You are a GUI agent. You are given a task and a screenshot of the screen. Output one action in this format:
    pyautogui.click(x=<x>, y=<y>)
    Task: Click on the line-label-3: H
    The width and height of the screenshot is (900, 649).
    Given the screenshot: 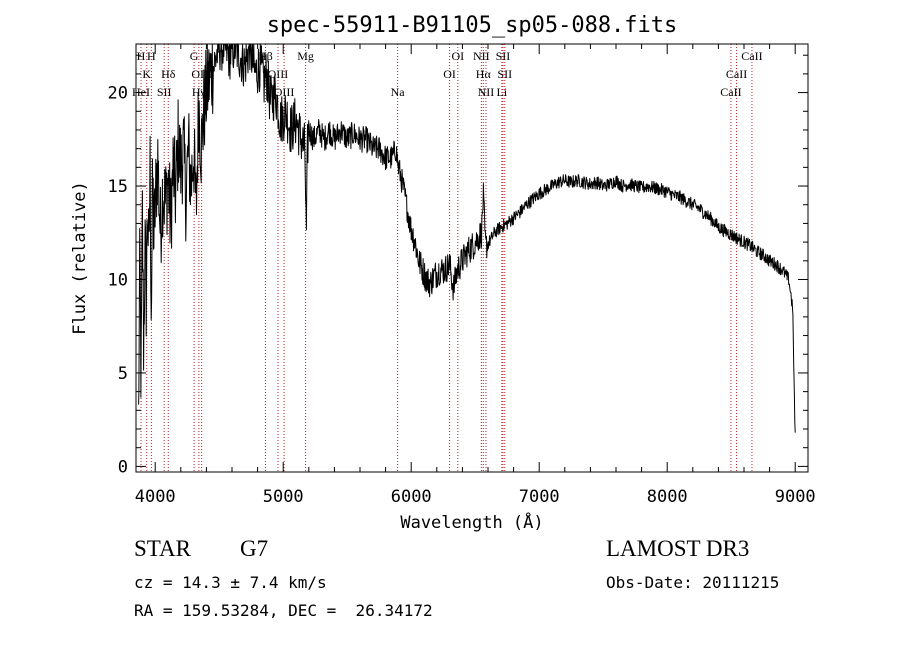 What is the action you would take?
    pyautogui.click(x=151, y=56)
    